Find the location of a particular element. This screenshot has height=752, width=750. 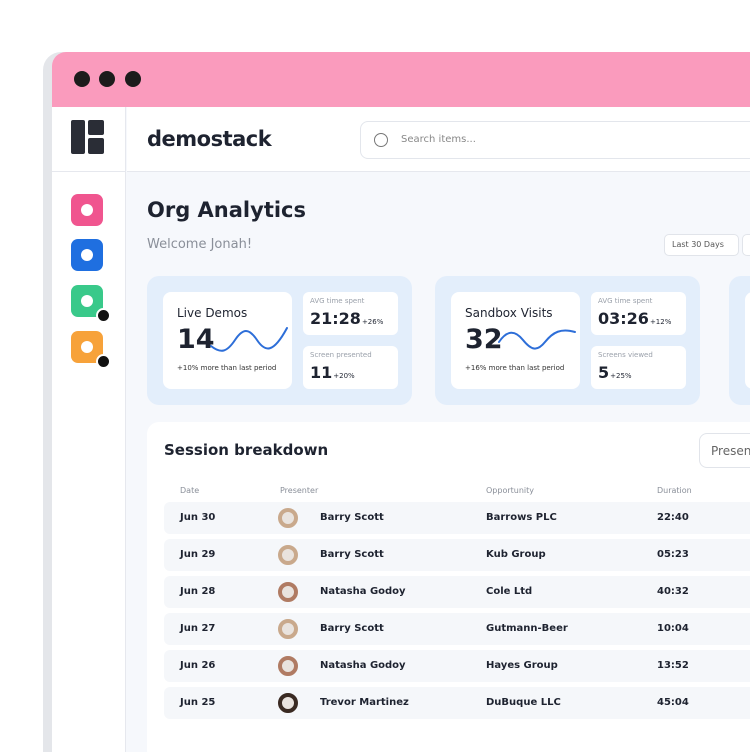

stat-card: AVG time spent 03:26+12% is located at coordinates (638, 313).